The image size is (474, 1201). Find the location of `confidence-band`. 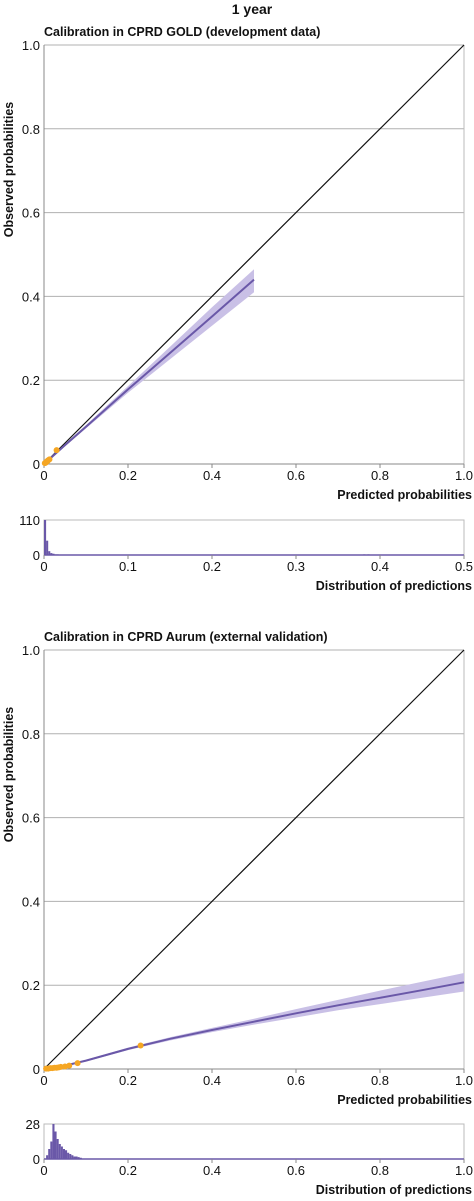

confidence-band is located at coordinates (149, 366).